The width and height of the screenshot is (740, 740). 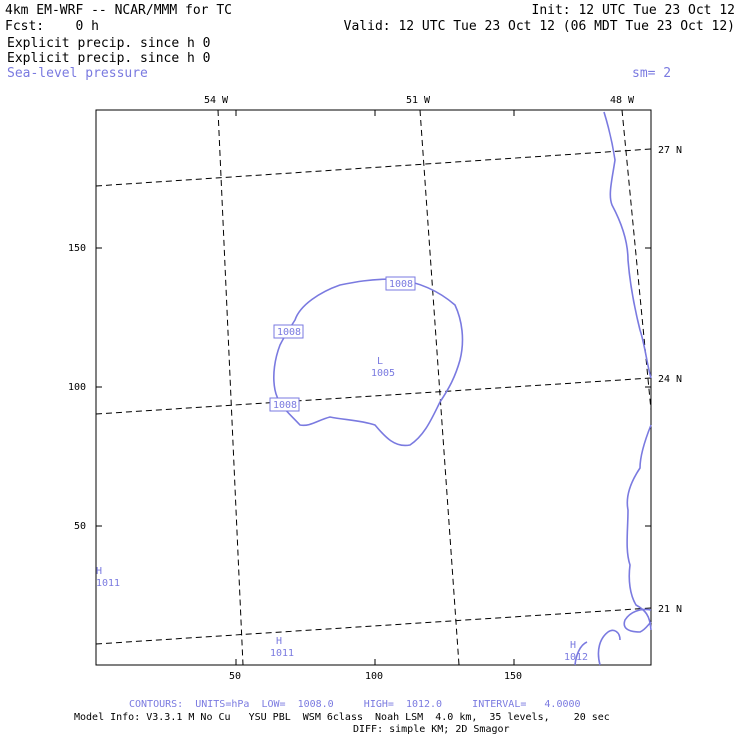 I want to click on low-value: 1005, so click(x=383, y=373).